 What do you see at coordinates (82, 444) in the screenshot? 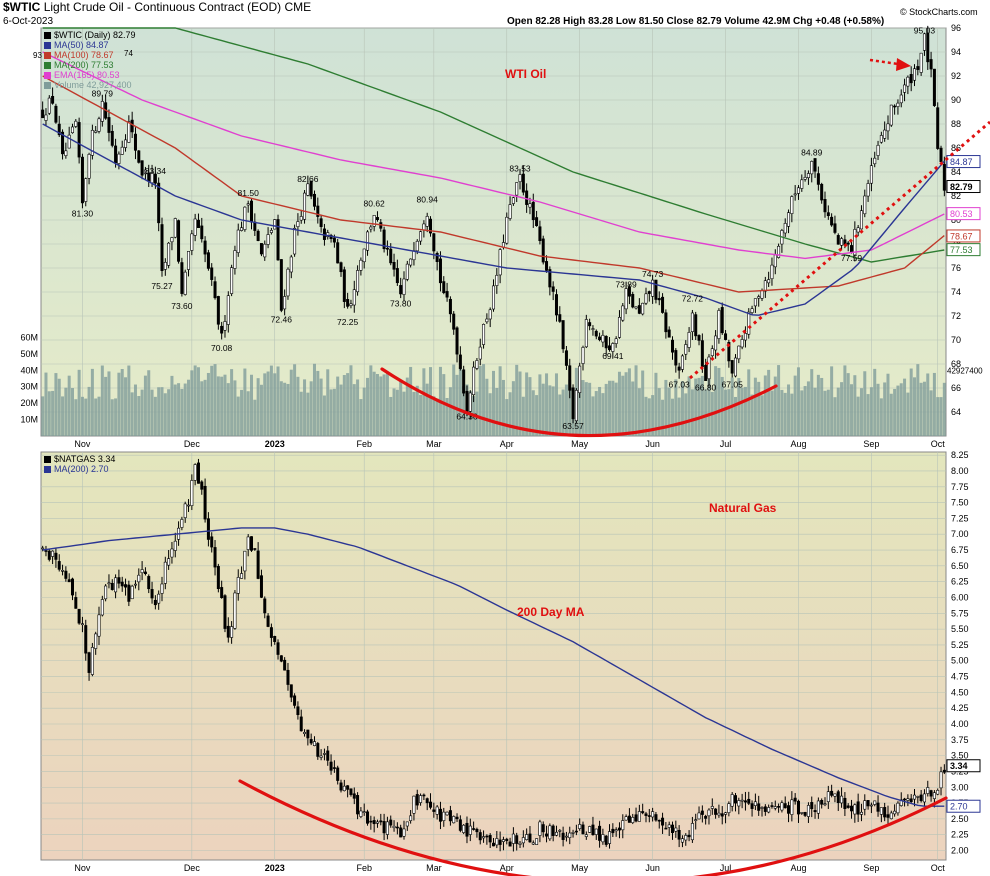
I see `oil-x-tick-label: Nov` at bounding box center [82, 444].